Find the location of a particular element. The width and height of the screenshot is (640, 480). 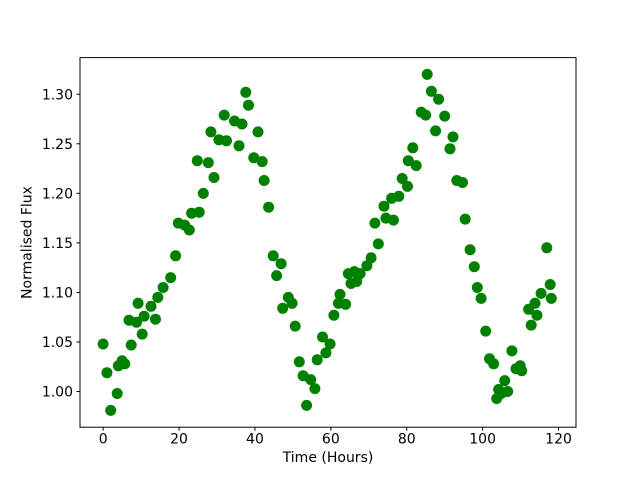

x-tick-label: 0 is located at coordinates (103, 440).